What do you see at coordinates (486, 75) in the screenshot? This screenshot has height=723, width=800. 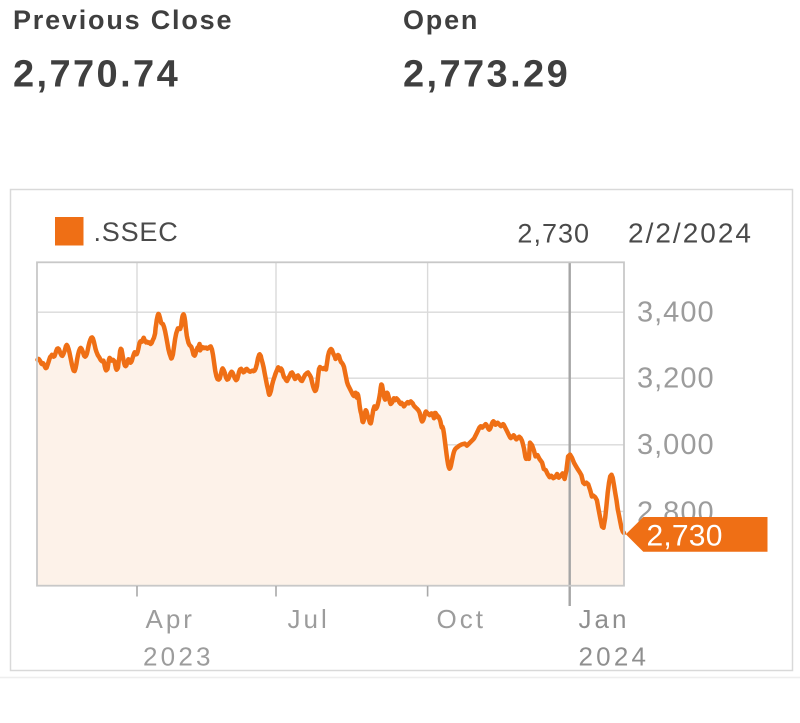 I see `svg-text: 2,773.29` at bounding box center [486, 75].